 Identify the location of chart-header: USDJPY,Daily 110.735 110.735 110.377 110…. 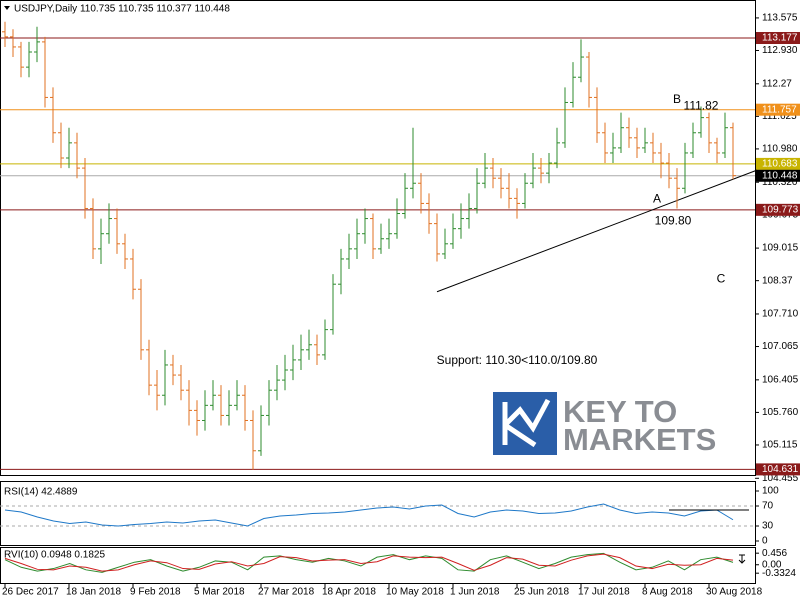
(122, 9).